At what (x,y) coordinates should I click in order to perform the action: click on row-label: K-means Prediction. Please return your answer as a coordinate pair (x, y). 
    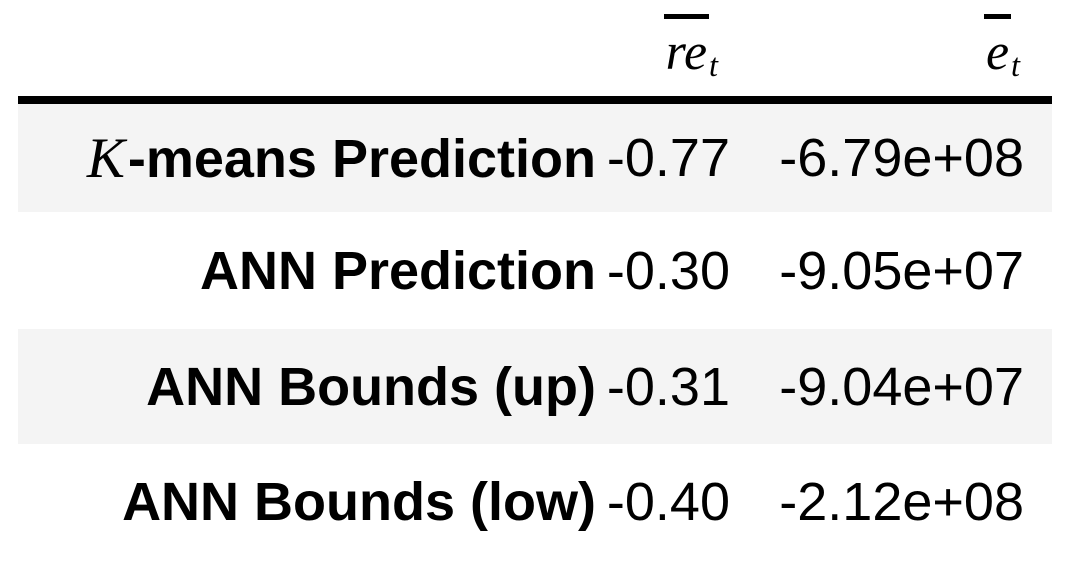
    Looking at the image, I should click on (309, 156).